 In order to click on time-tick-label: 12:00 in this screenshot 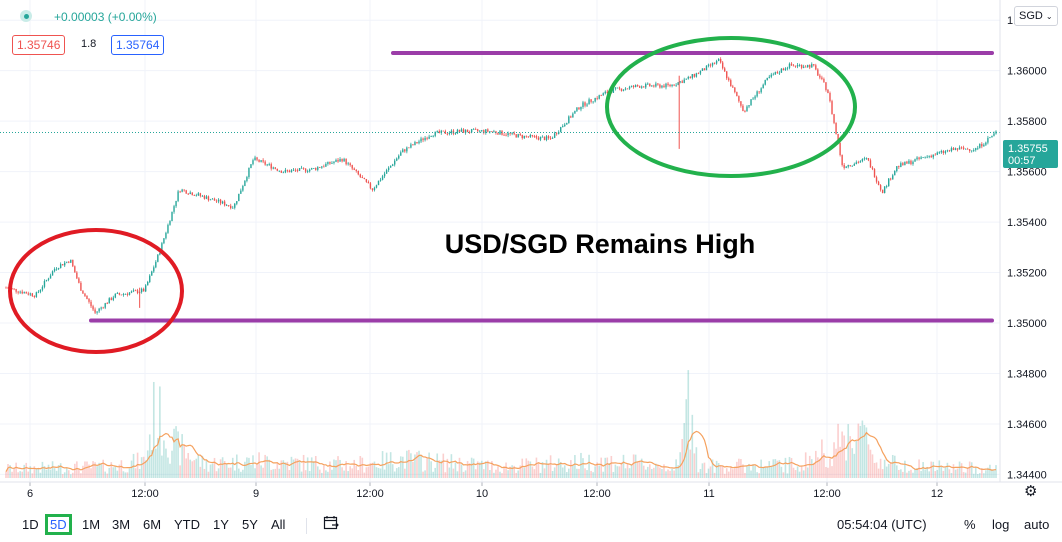, I will do `click(597, 494)`.